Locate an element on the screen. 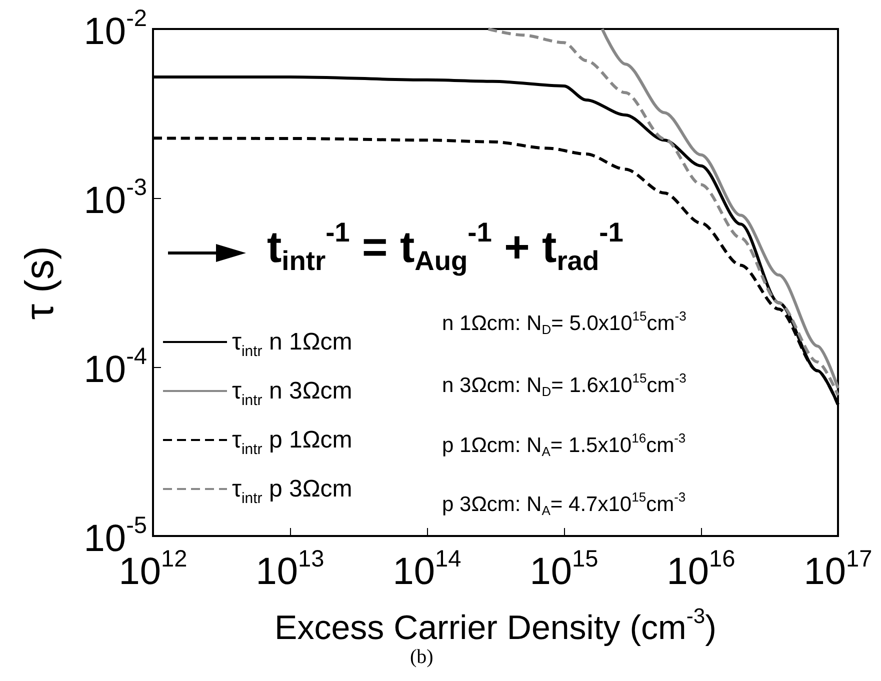 Image resolution: width=881 pixels, height=681 pixels. y-tick-label: 10$^{-3}$ is located at coordinates (115, 199).